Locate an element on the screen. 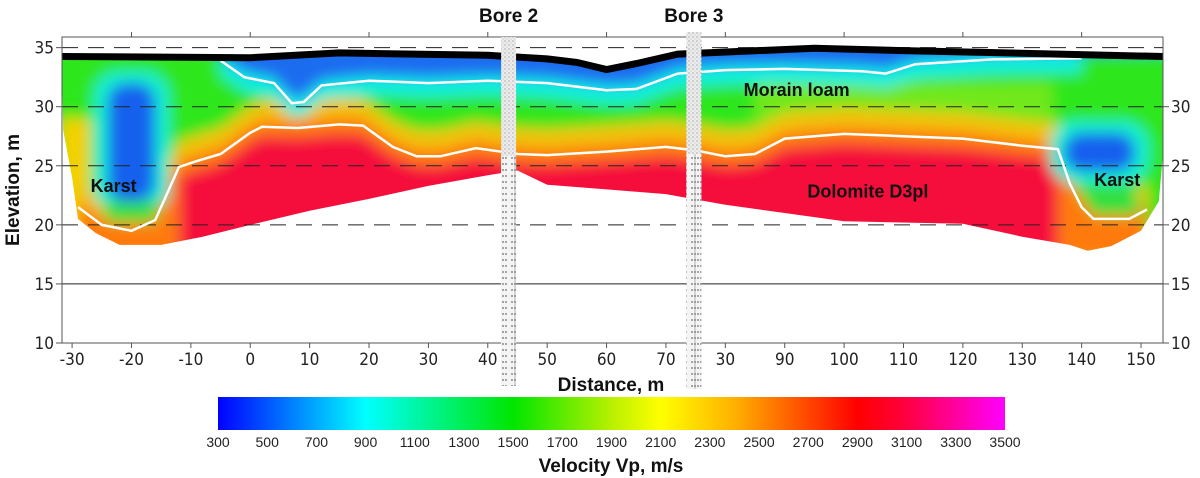 The image size is (1200, 478). x-tick-label: -10 is located at coordinates (190, 360).